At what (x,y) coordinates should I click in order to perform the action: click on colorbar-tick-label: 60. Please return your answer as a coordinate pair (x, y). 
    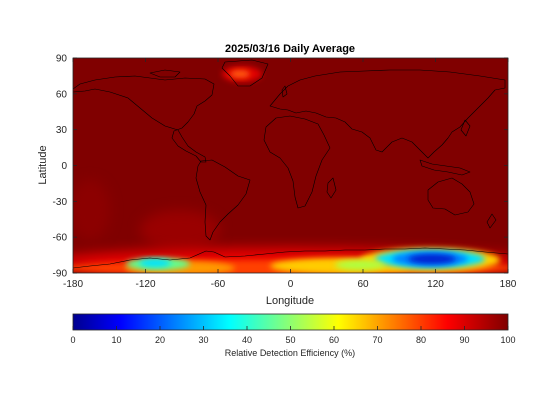
    Looking at the image, I should click on (334, 340).